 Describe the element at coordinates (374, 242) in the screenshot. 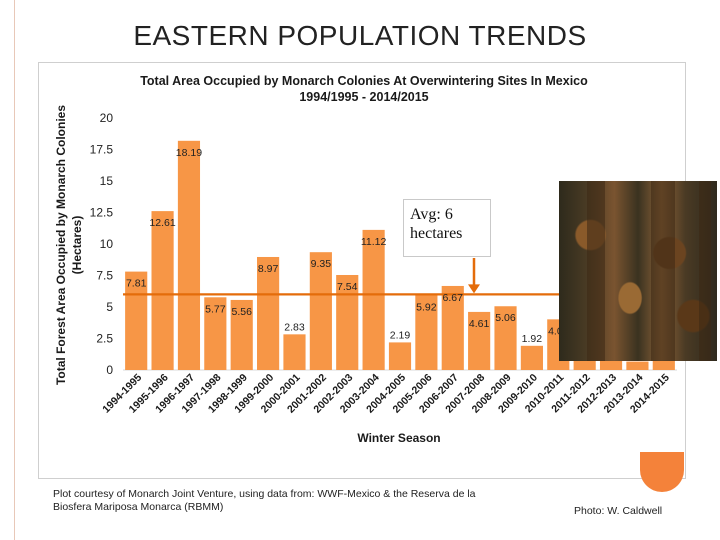

I see `data-label: 11.12` at that location.